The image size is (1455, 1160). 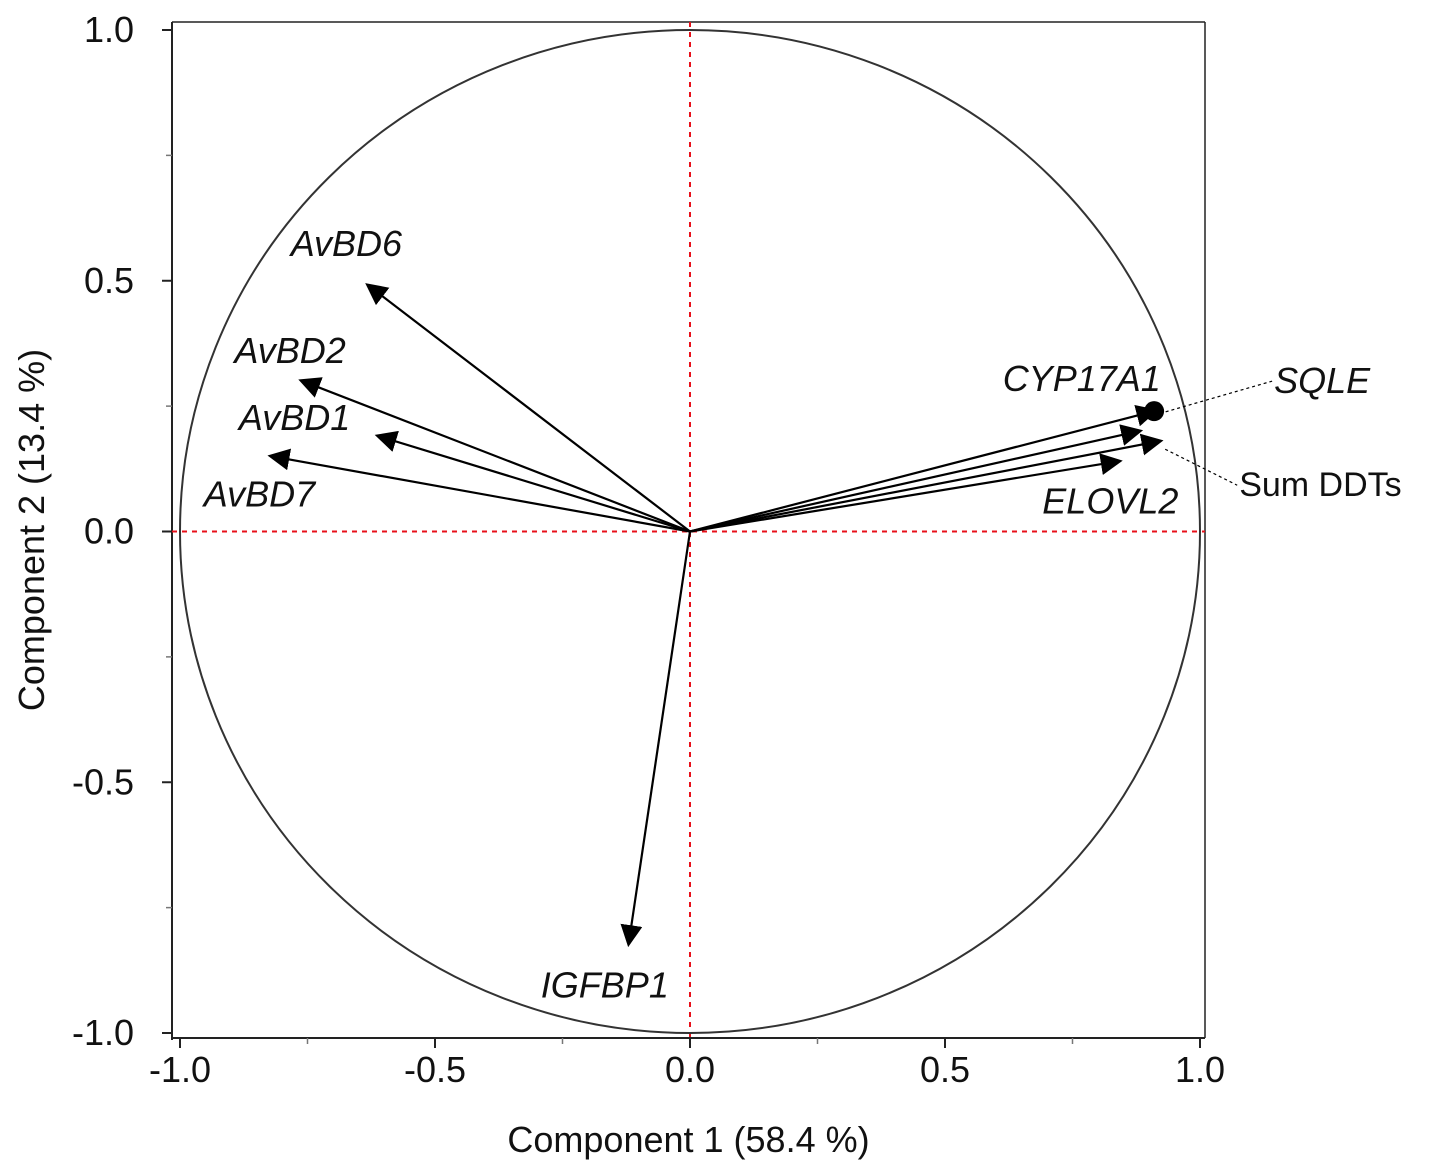 What do you see at coordinates (31, 530) in the screenshot?
I see `y-axis-title: Component 2 (13.4 %)` at bounding box center [31, 530].